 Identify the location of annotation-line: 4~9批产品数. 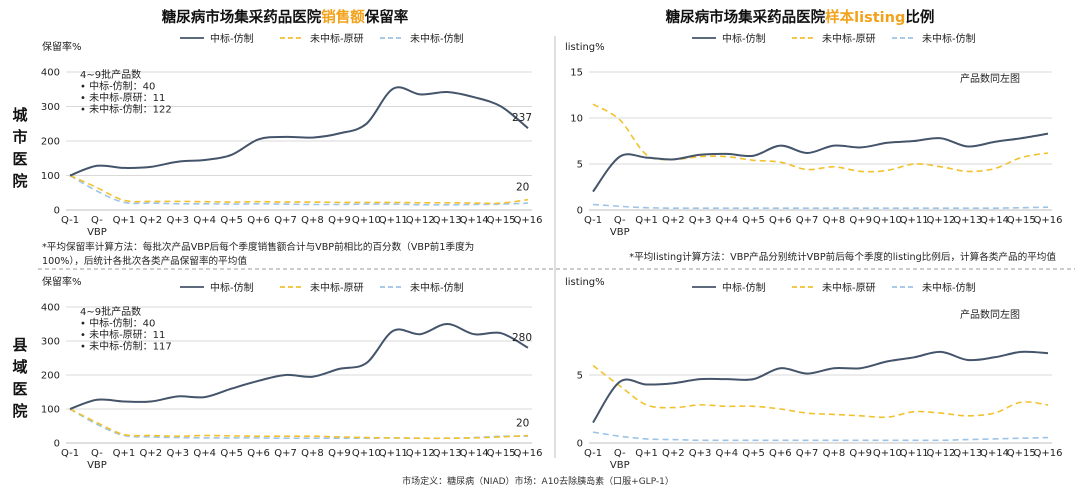
(110, 74).